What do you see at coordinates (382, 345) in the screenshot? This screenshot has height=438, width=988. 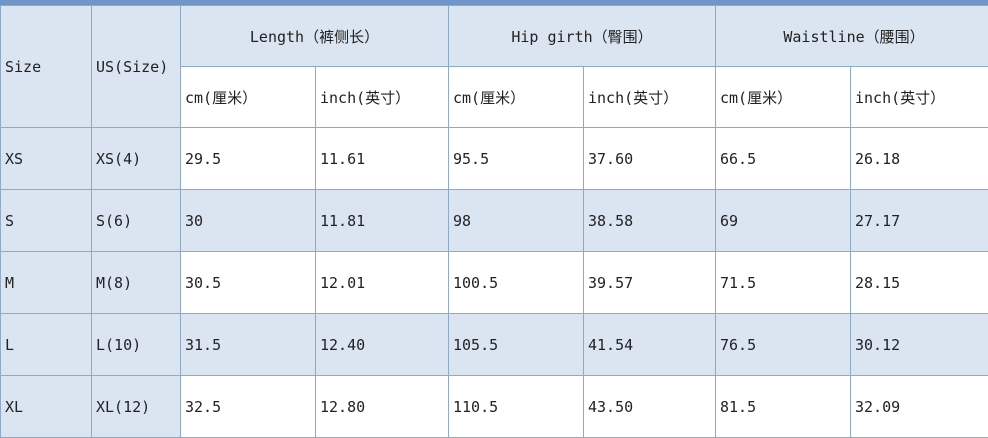 I see `value-cell: 12.40` at bounding box center [382, 345].